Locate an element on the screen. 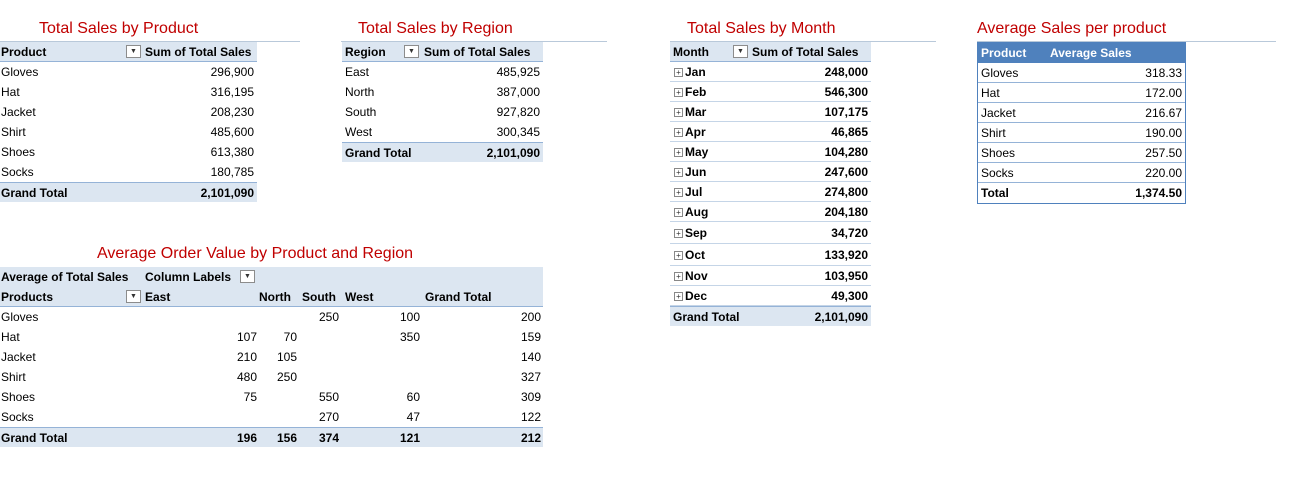  table-row: North 387,000 is located at coordinates (442, 92).